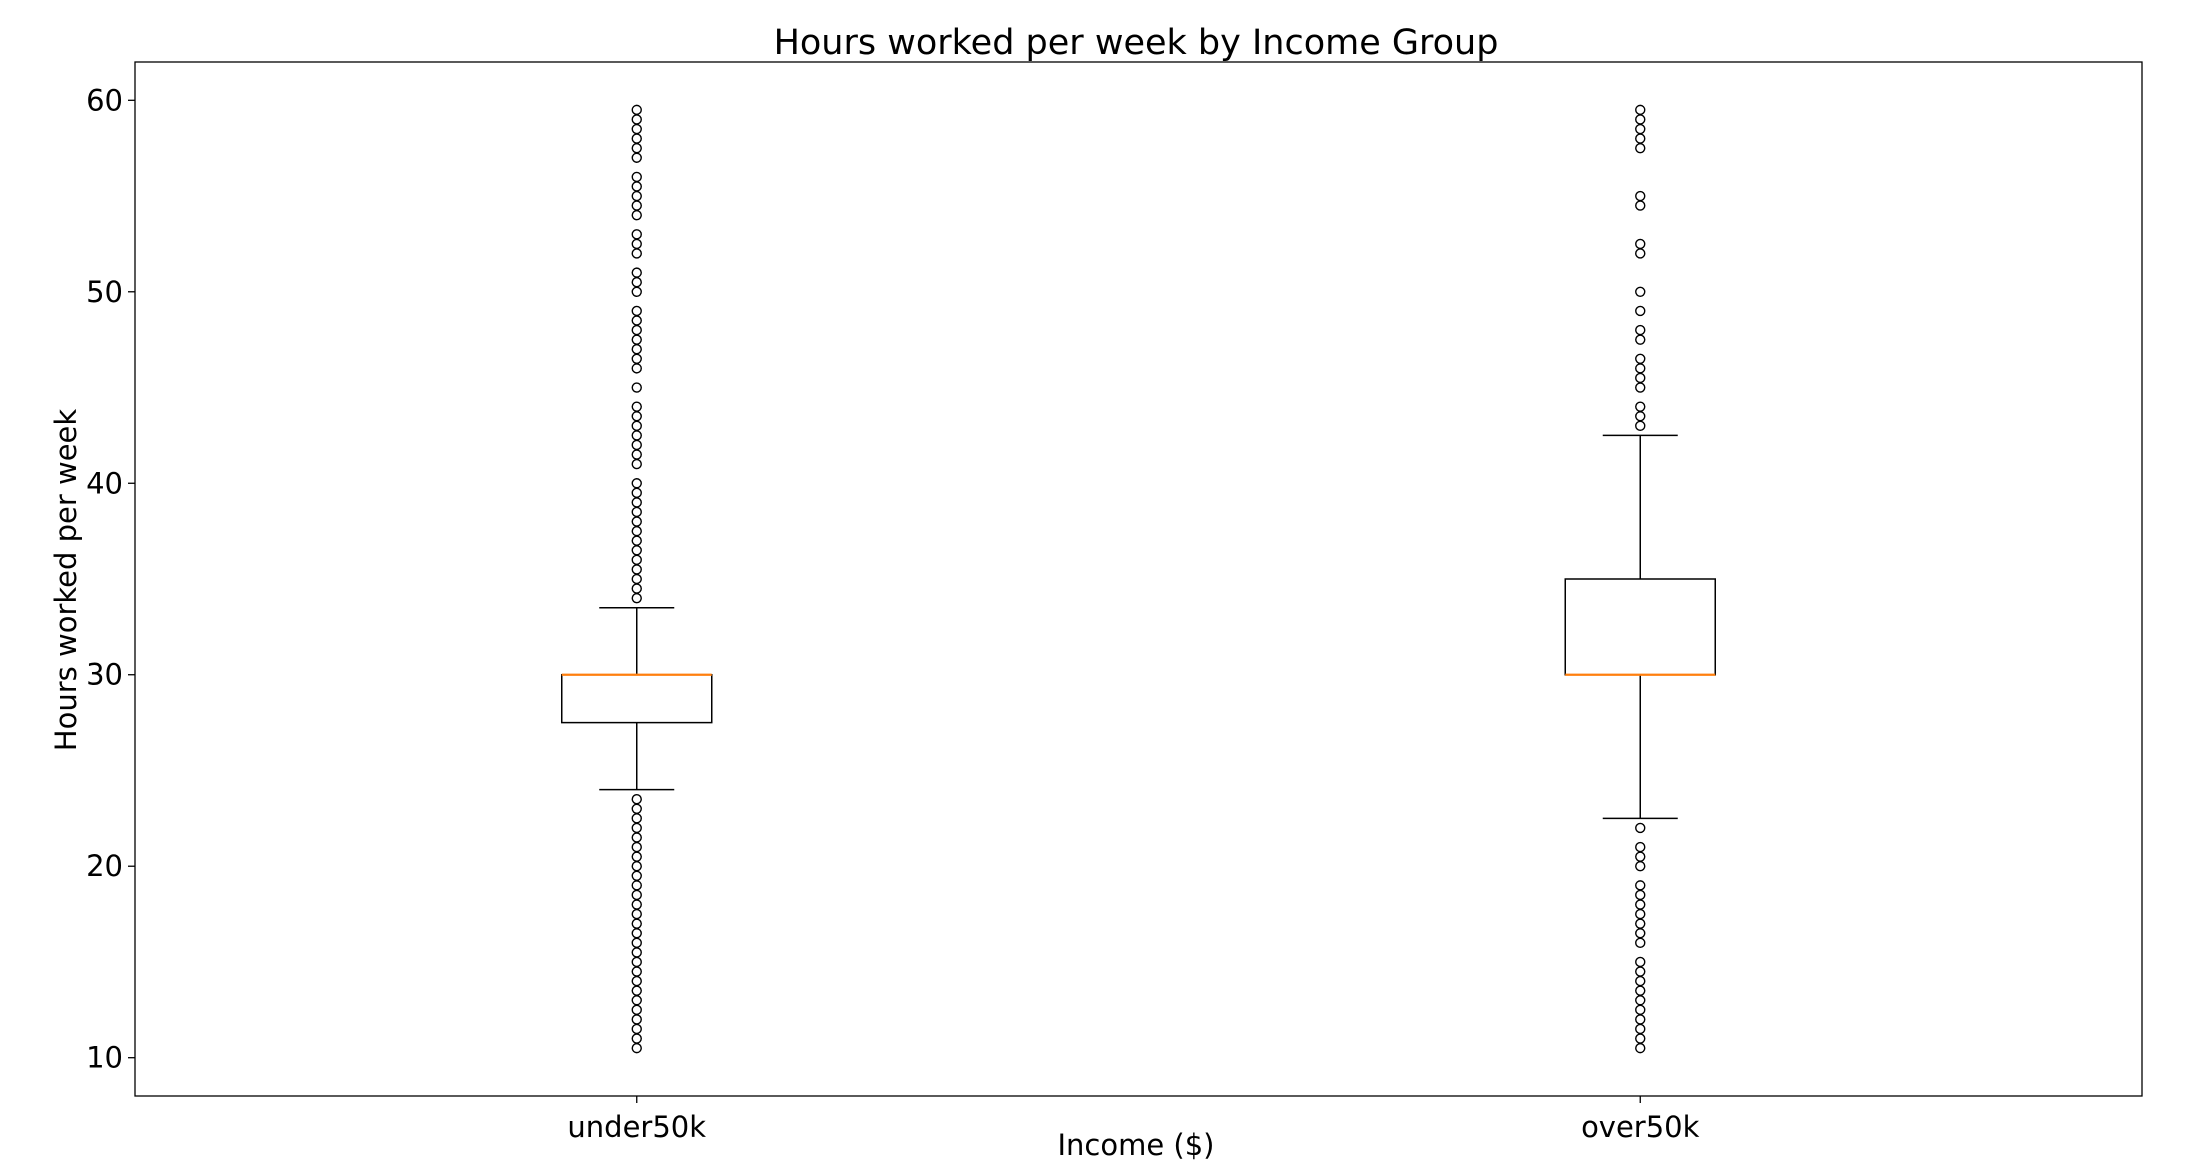 This screenshot has height=1174, width=2193. What do you see at coordinates (636, 1127) in the screenshot?
I see `x-tick-label: under50k` at bounding box center [636, 1127].